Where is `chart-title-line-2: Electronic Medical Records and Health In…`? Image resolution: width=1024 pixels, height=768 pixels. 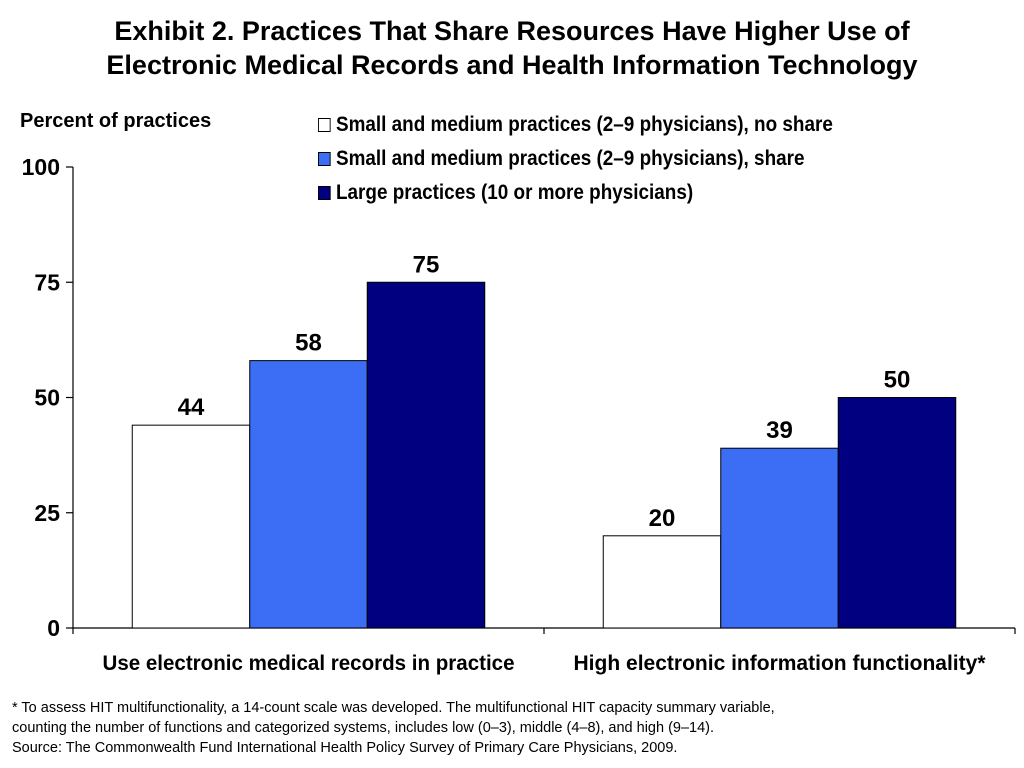
chart-title-line-2: Electronic Medical Records and Health In… is located at coordinates (512, 65).